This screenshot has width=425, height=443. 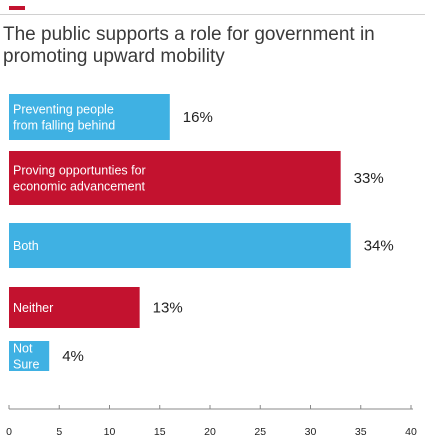 What do you see at coordinates (17, 8) in the screenshot?
I see `title-accent-bar` at bounding box center [17, 8].